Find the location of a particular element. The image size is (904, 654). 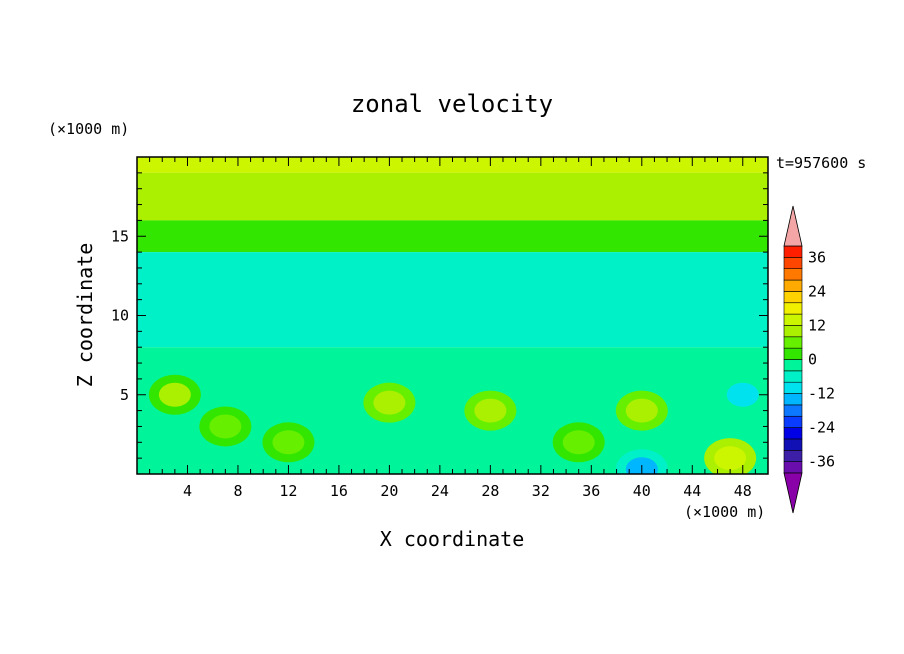

x-tick-label: 16 is located at coordinates (339, 491).